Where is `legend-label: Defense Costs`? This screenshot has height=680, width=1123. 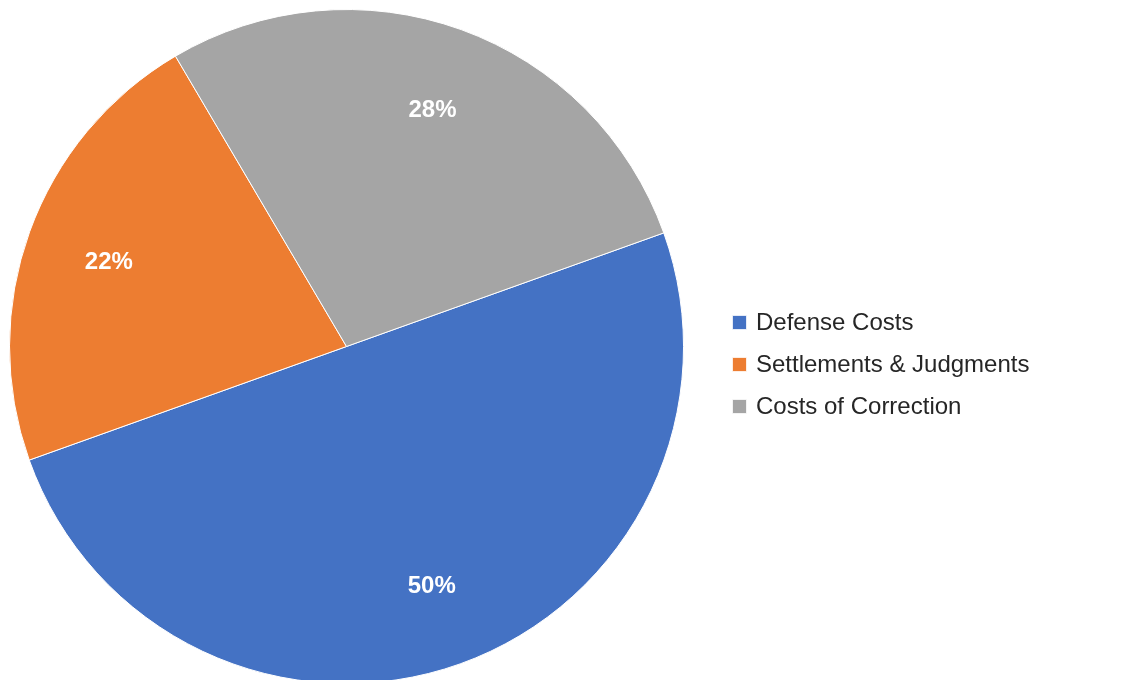 legend-label: Defense Costs is located at coordinates (835, 322).